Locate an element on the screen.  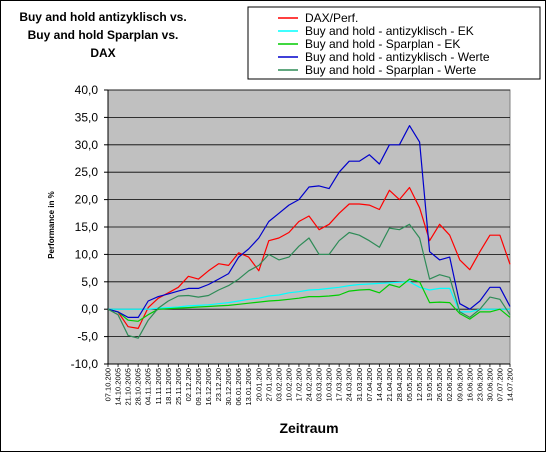
x-tick-label: 10.02.200 is located at coordinates (288, 384).